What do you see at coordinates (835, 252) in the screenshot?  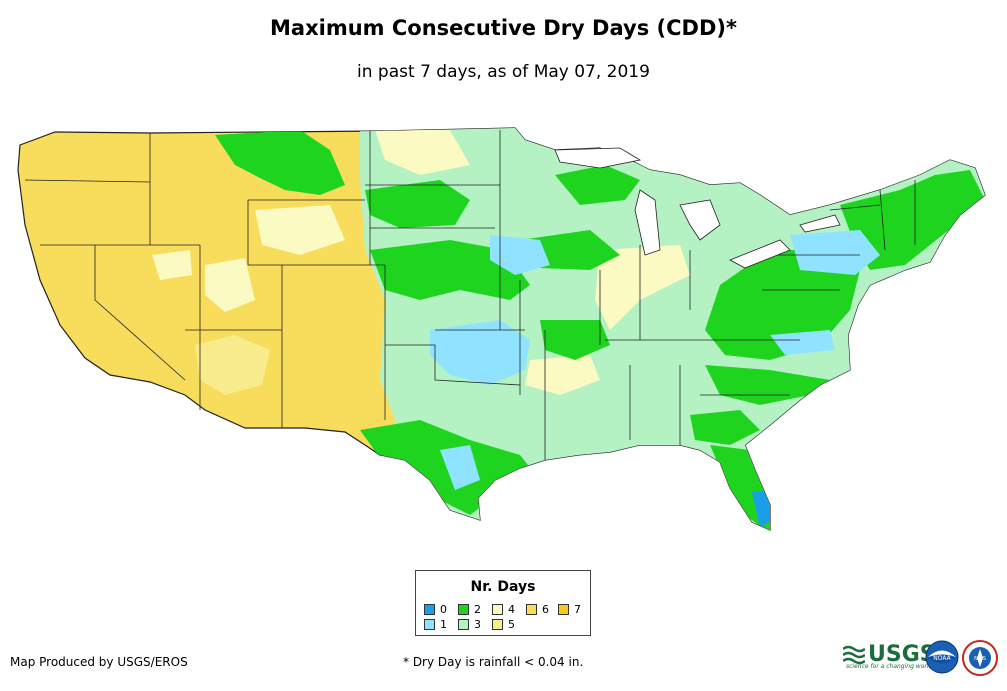 I see `zone-1-day-mid-atlantic` at bounding box center [835, 252].